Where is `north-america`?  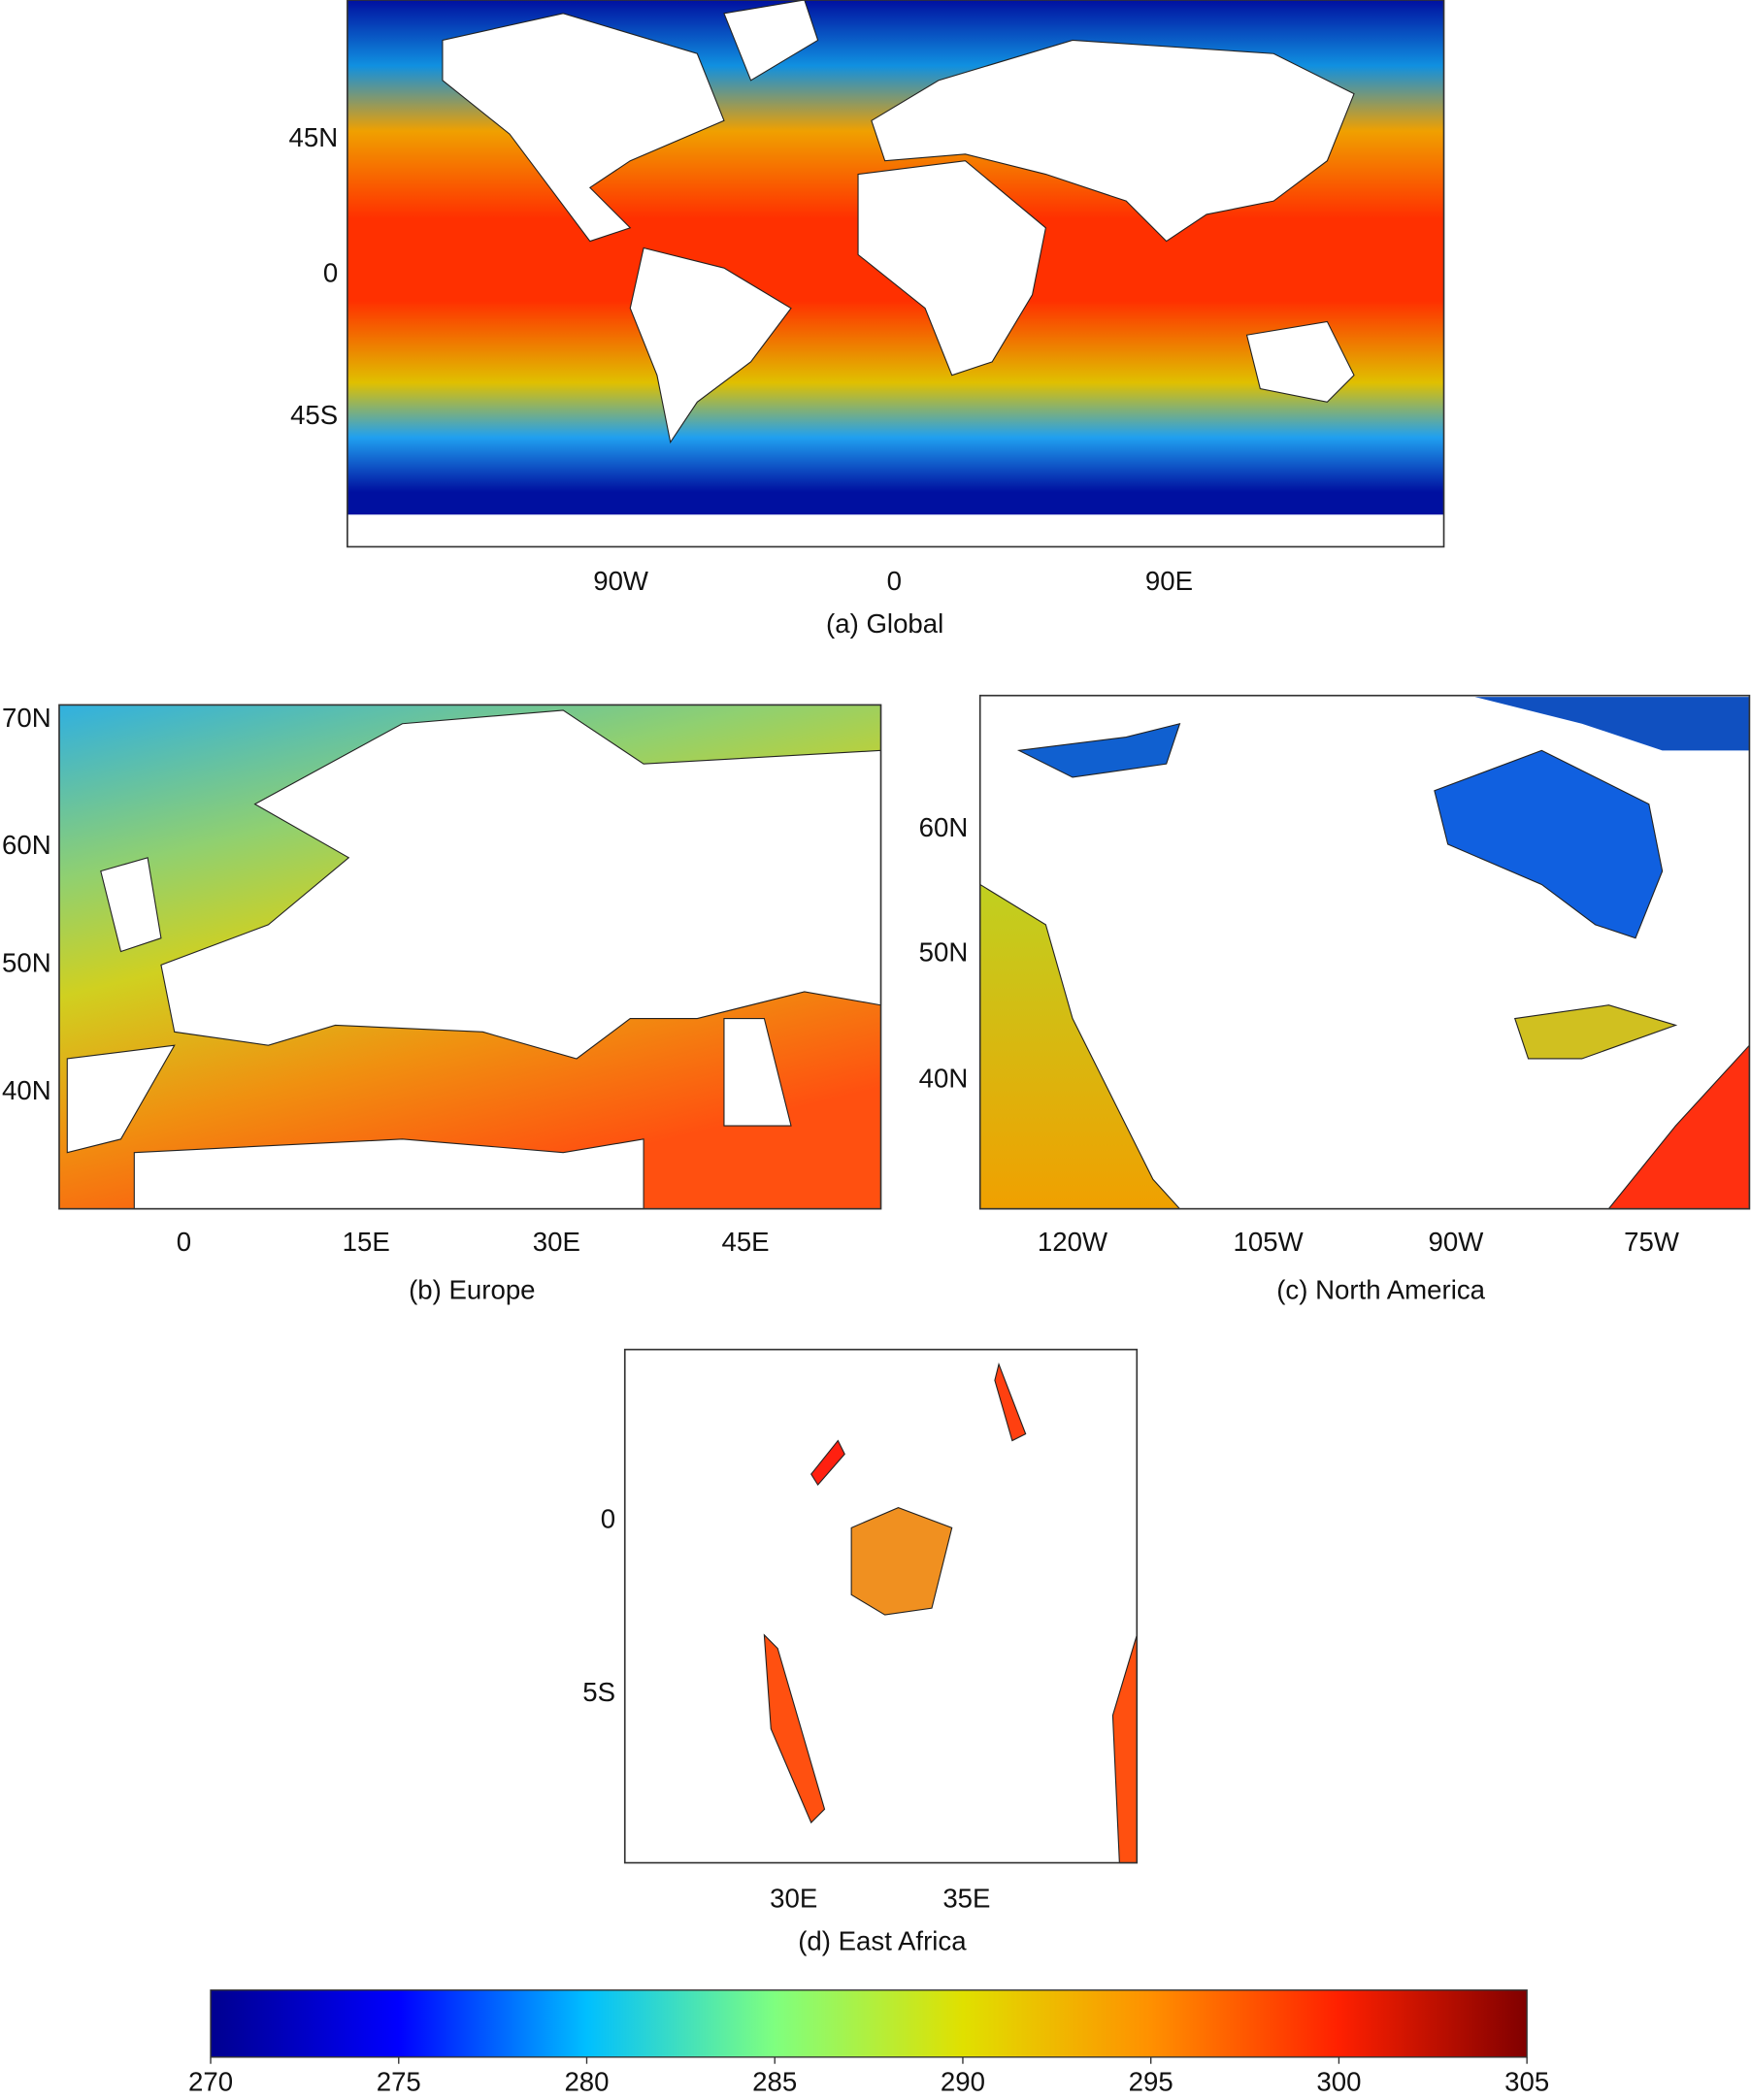
north-america is located at coordinates (583, 128).